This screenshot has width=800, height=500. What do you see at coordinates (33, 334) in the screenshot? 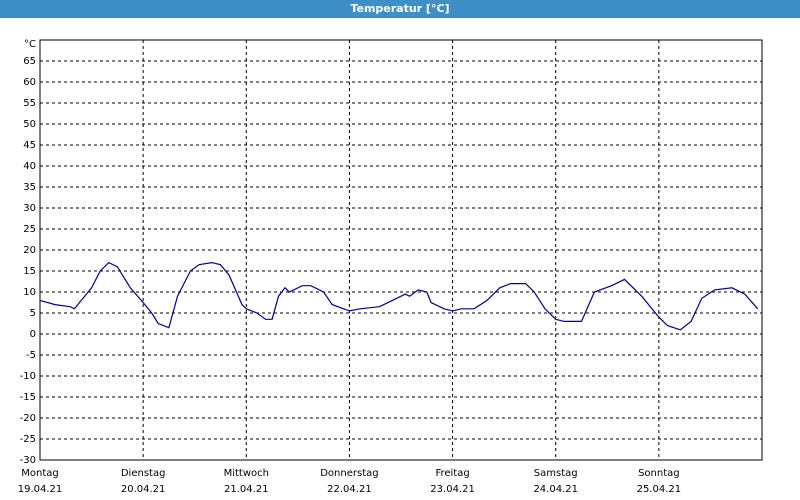
I see `y-tick-label: 0` at bounding box center [33, 334].